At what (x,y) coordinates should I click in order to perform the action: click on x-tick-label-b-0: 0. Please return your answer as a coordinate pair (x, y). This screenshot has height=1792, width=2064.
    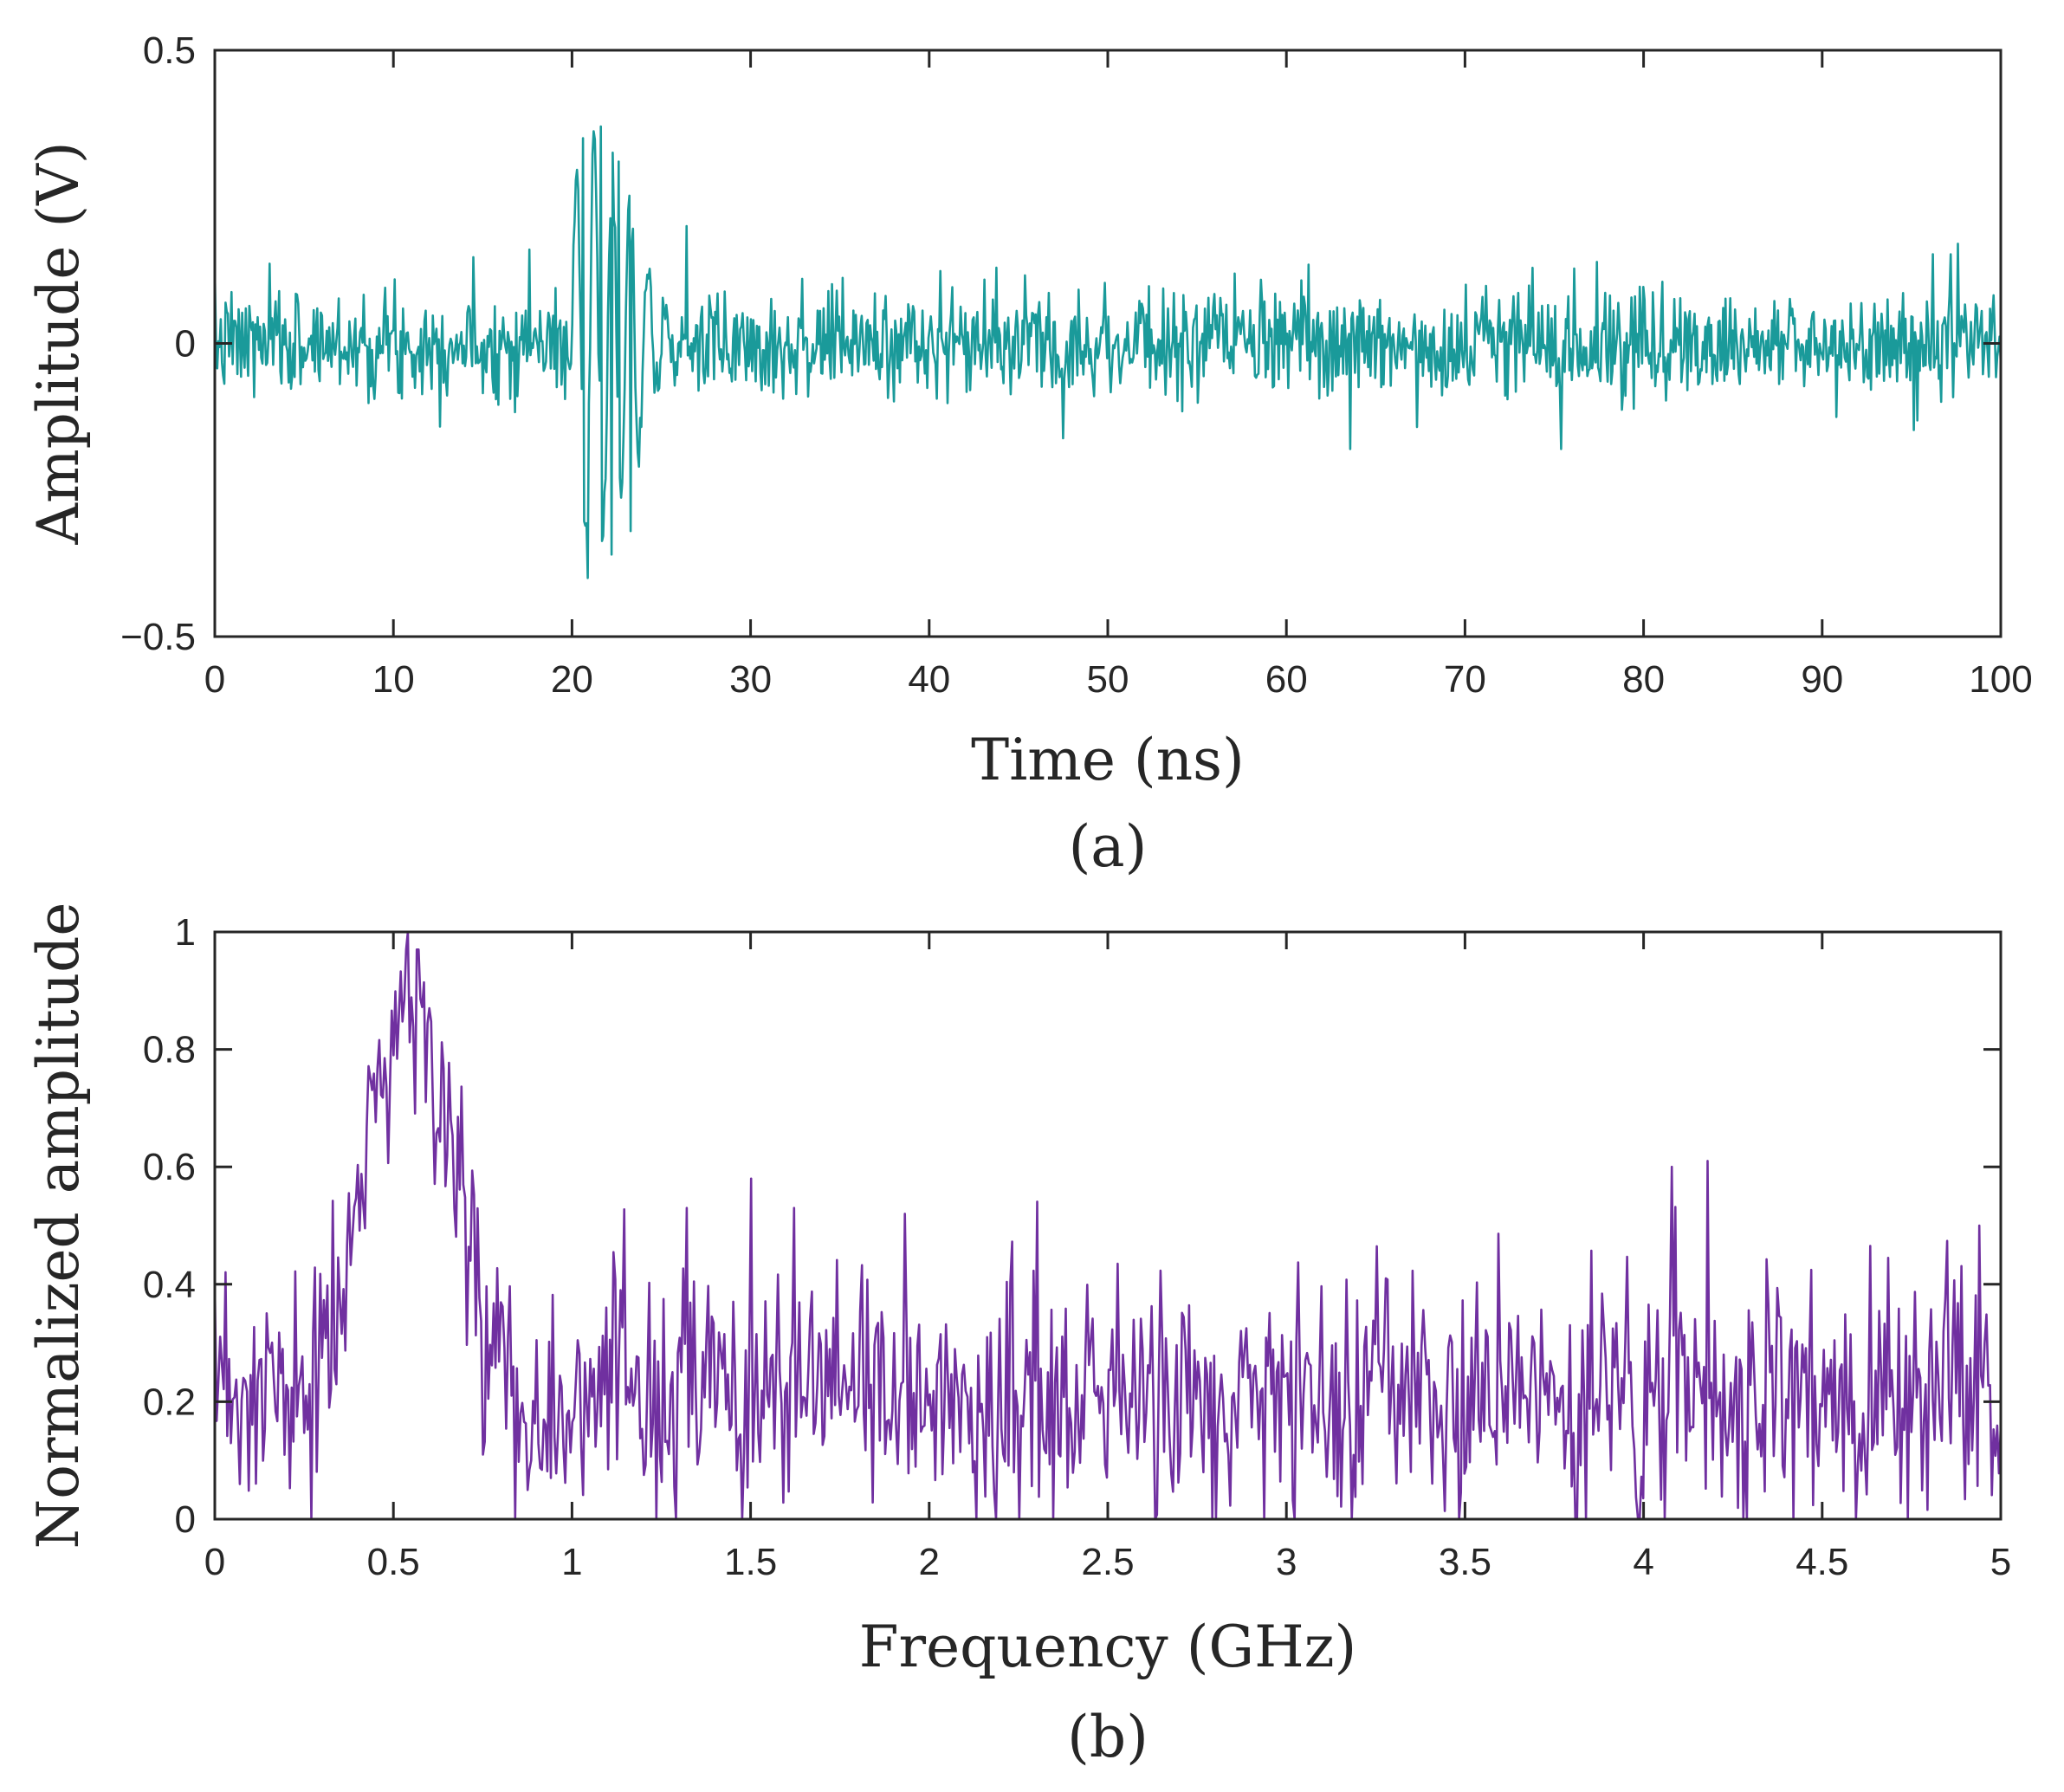
    Looking at the image, I should click on (214, 1562).